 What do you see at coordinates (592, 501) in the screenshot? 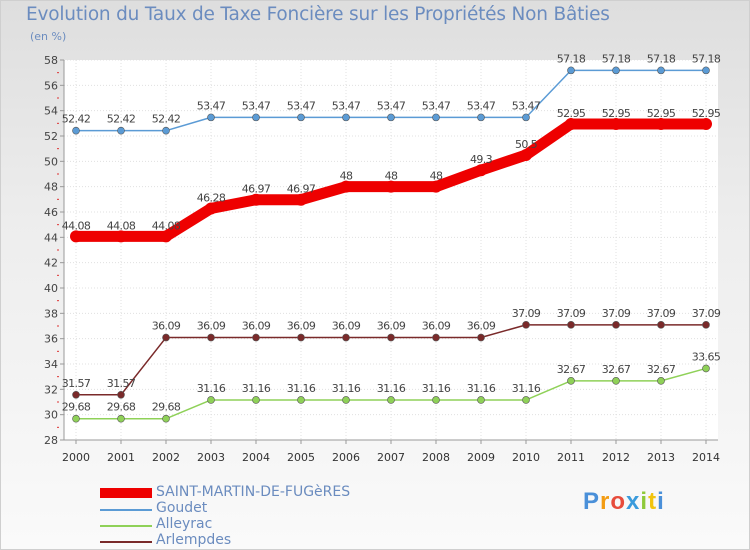
I see `logo-letter: P` at bounding box center [592, 501].